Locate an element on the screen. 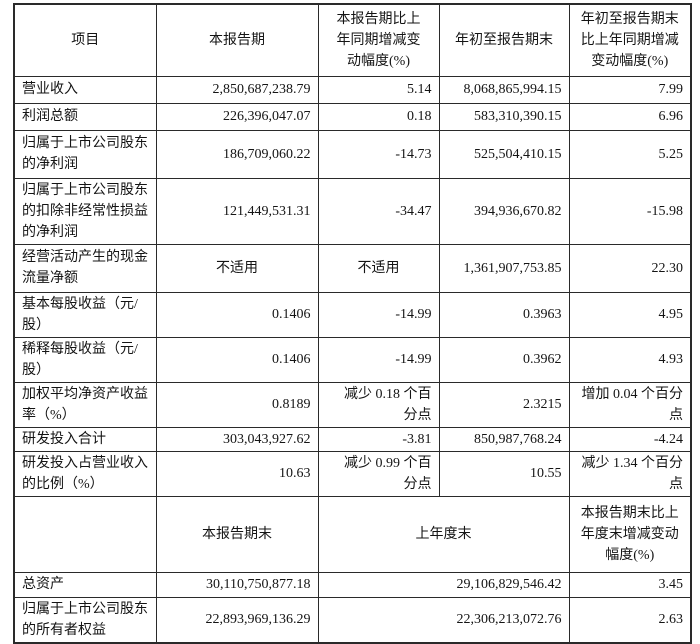 Image resolution: width=700 pixels, height=644 pixels. row-label: 基本每股收益（元/股） is located at coordinates (85, 314).